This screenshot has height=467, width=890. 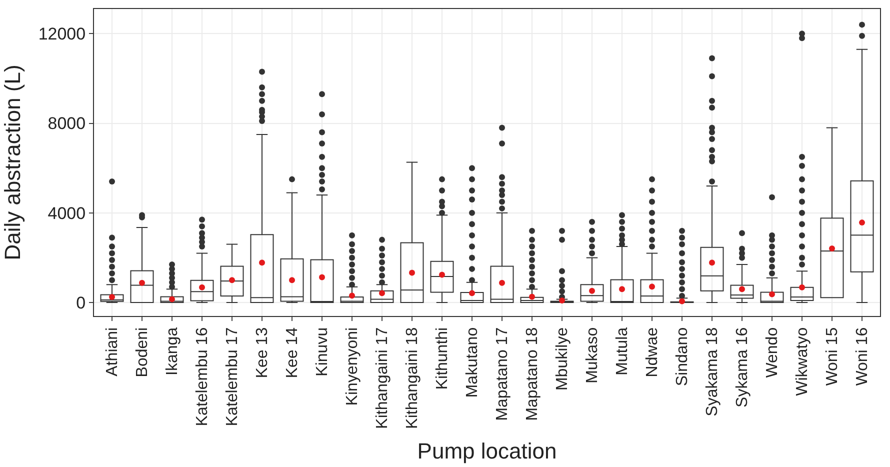 I want to click on x-tick-label: Kinyenyoni, so click(x=353, y=366).